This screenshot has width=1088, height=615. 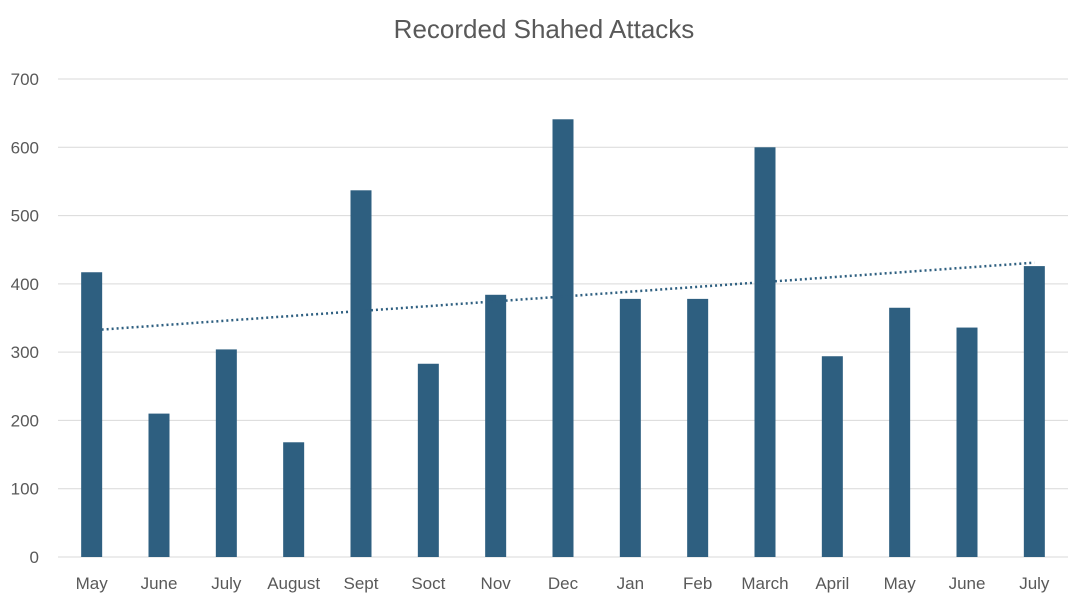 I want to click on x-tick-label: April, so click(x=832, y=583).